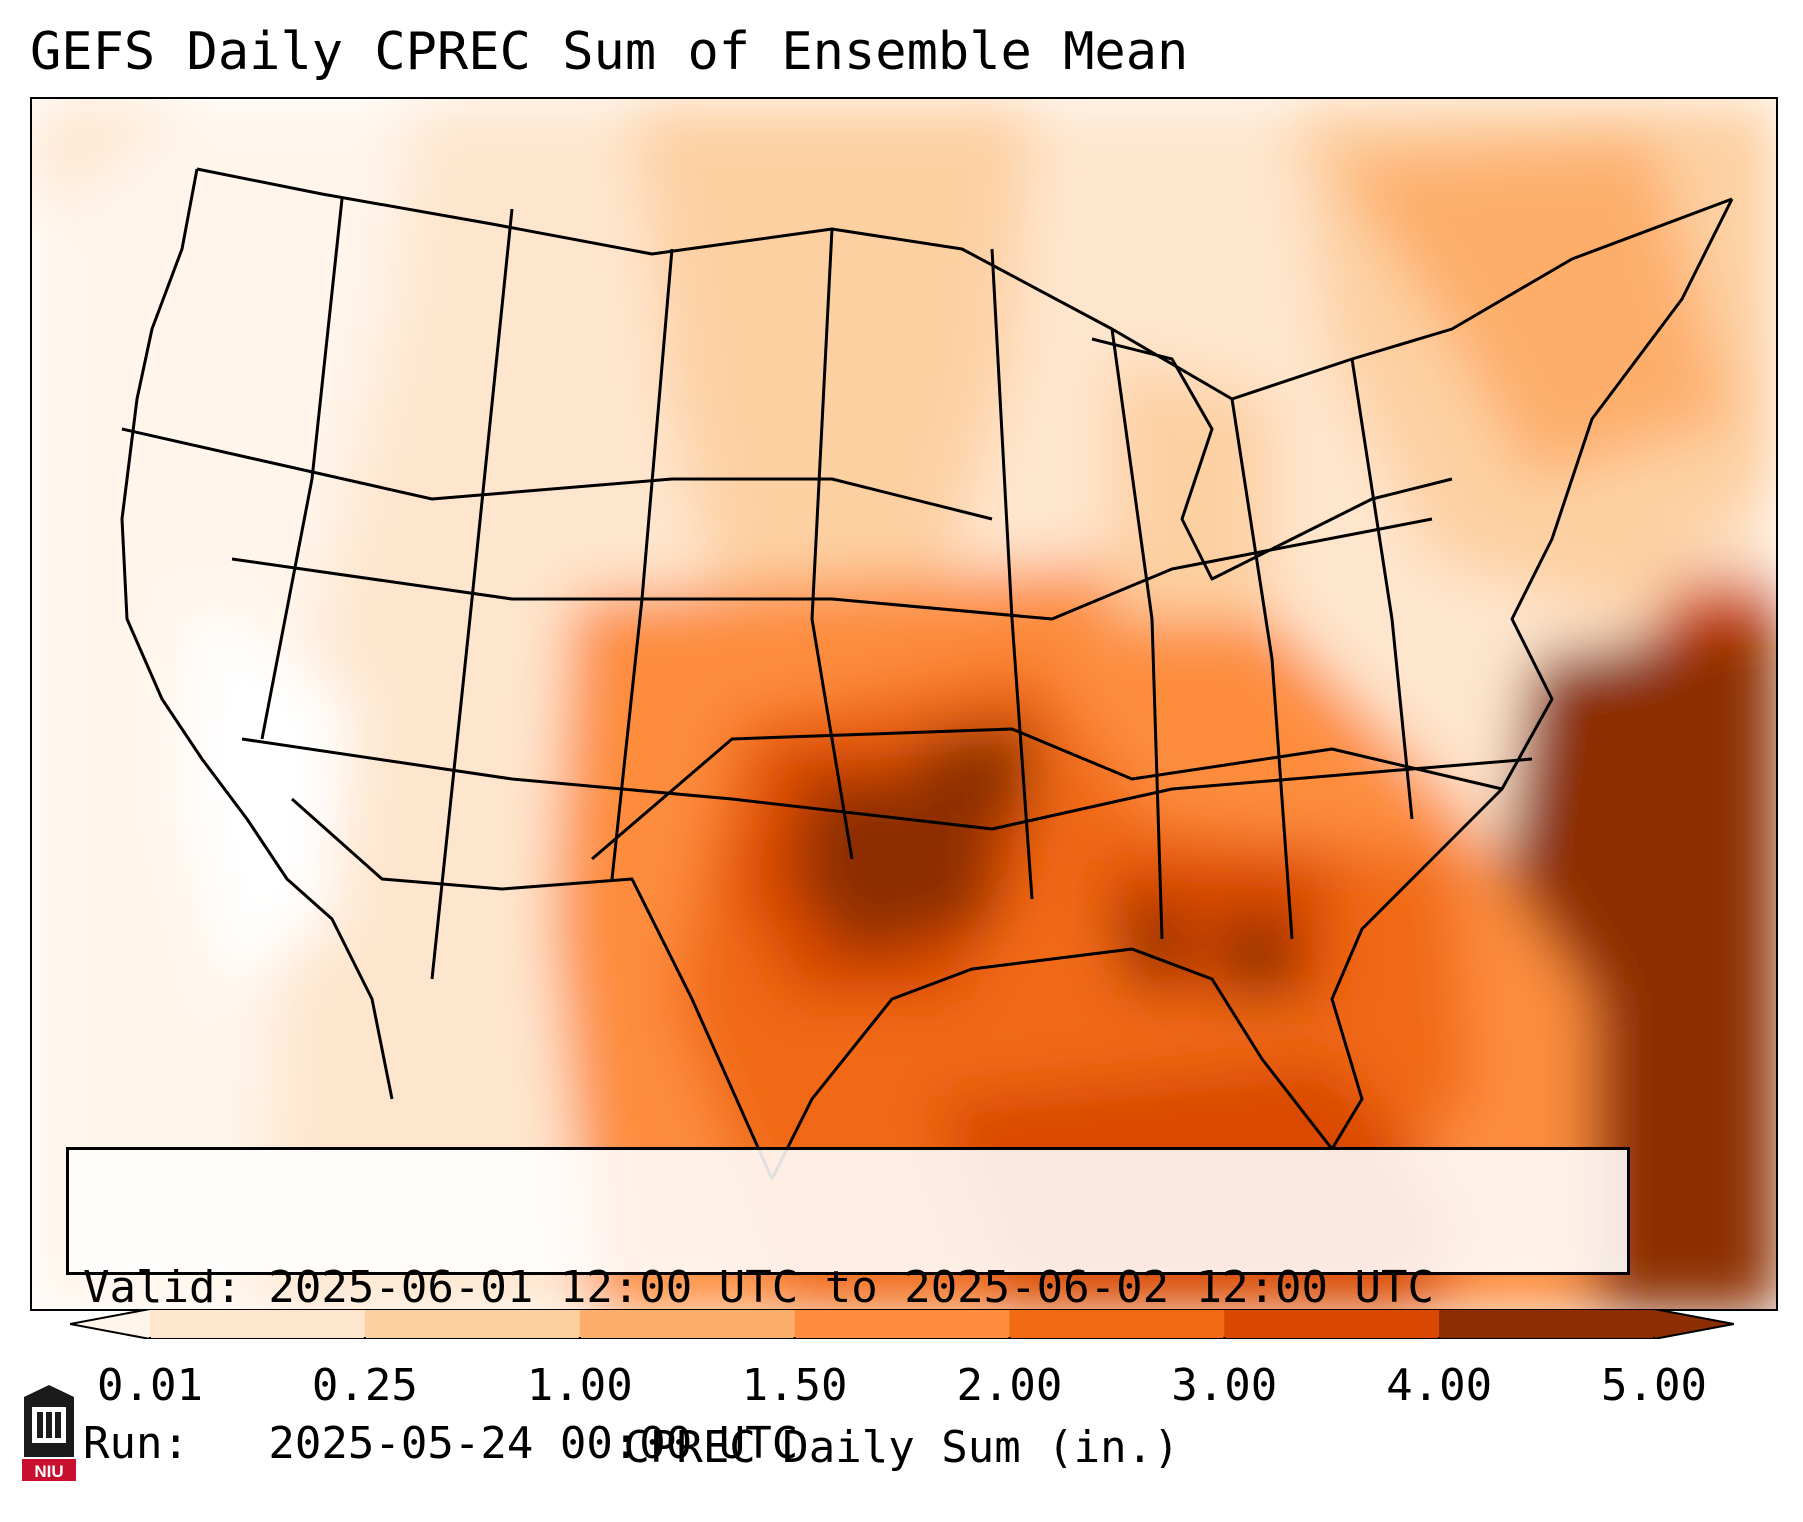 Image resolution: width=1803 pixels, height=1522 pixels. What do you see at coordinates (1439, 1385) in the screenshot?
I see `colorbar-tick-label: 4.00` at bounding box center [1439, 1385].